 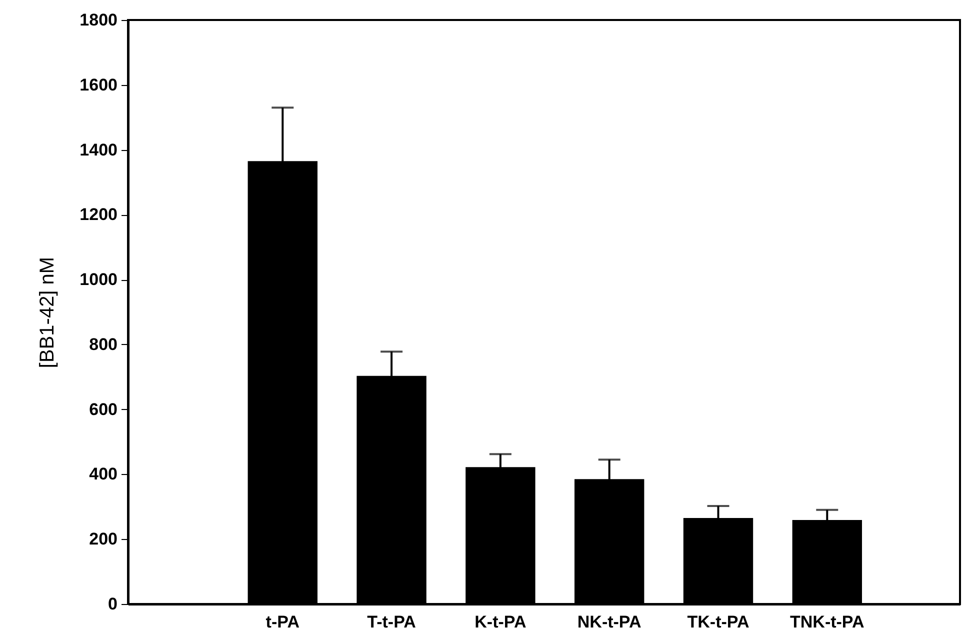 What do you see at coordinates (103, 344) in the screenshot?
I see `y-tick-label: 800` at bounding box center [103, 344].